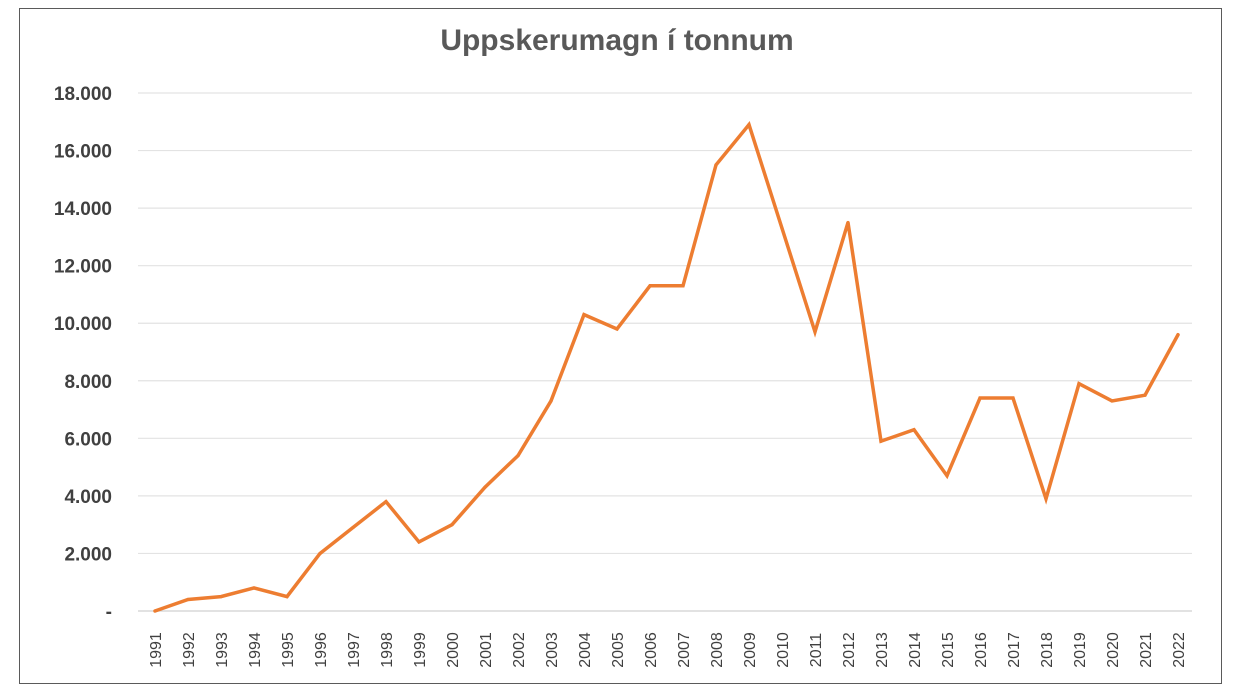 The width and height of the screenshot is (1234, 694). What do you see at coordinates (88, 439) in the screenshot?
I see `y-tick-label: 6.000` at bounding box center [88, 439].